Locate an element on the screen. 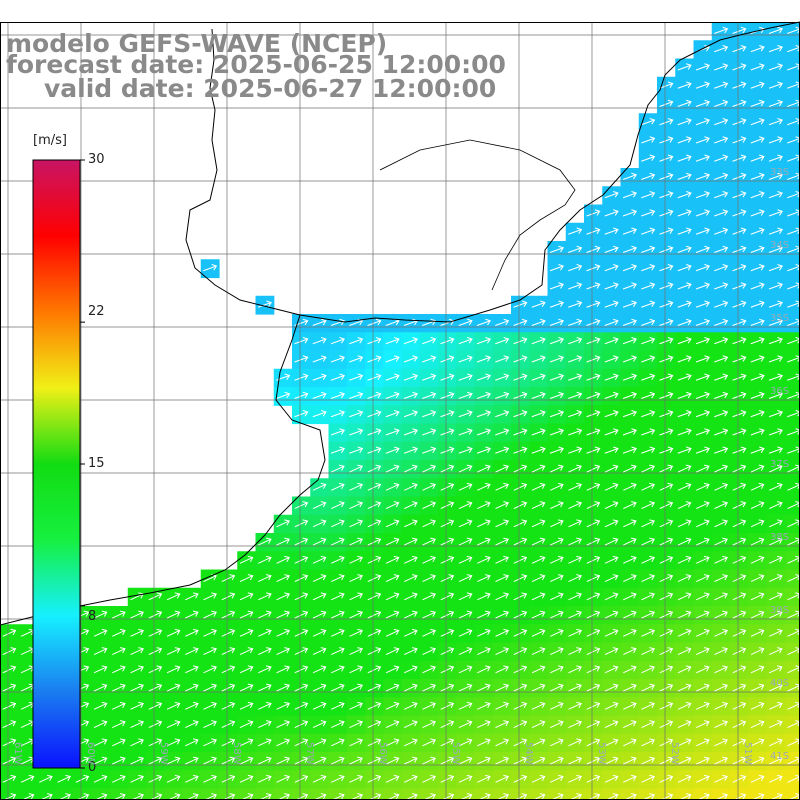 The width and height of the screenshot is (800, 800). lon-label: 58W is located at coordinates (236, 753).